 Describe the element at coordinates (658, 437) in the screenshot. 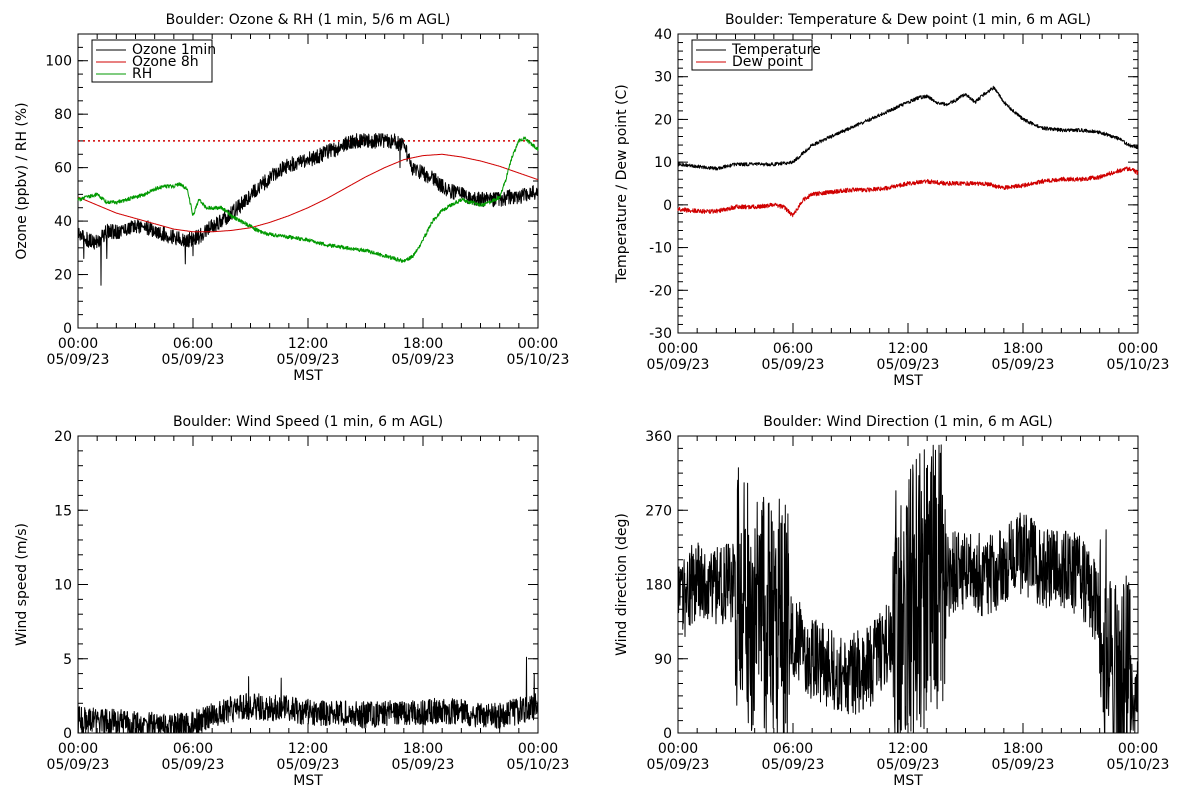

I see `y-tick-label: 360` at that location.